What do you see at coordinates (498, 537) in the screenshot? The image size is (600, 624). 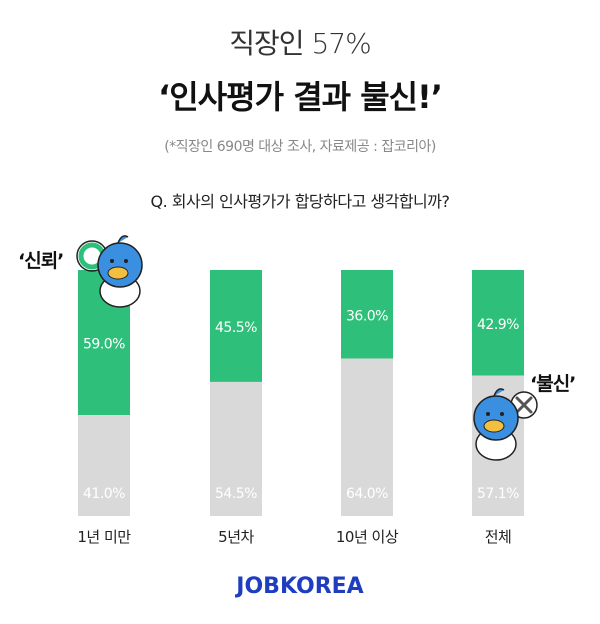 I see `category-label: 전체` at bounding box center [498, 537].